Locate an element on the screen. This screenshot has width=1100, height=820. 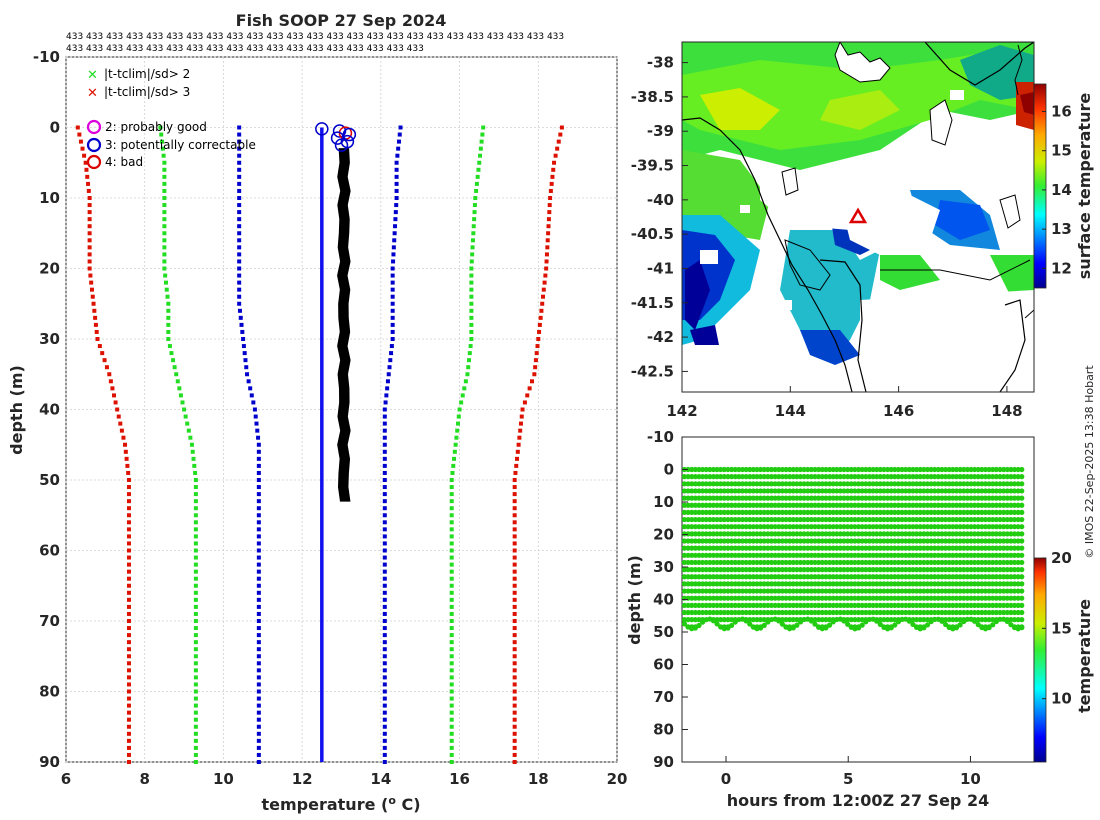
depth-time-x-ticks: 0 5 10 is located at coordinates (851, 772).